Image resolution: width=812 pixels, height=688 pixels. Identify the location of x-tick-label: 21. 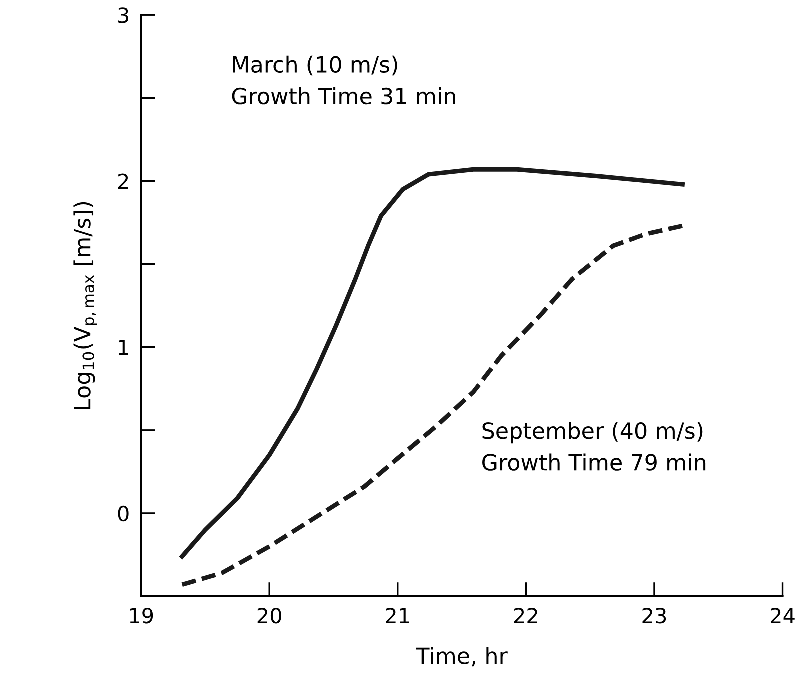
(398, 616).